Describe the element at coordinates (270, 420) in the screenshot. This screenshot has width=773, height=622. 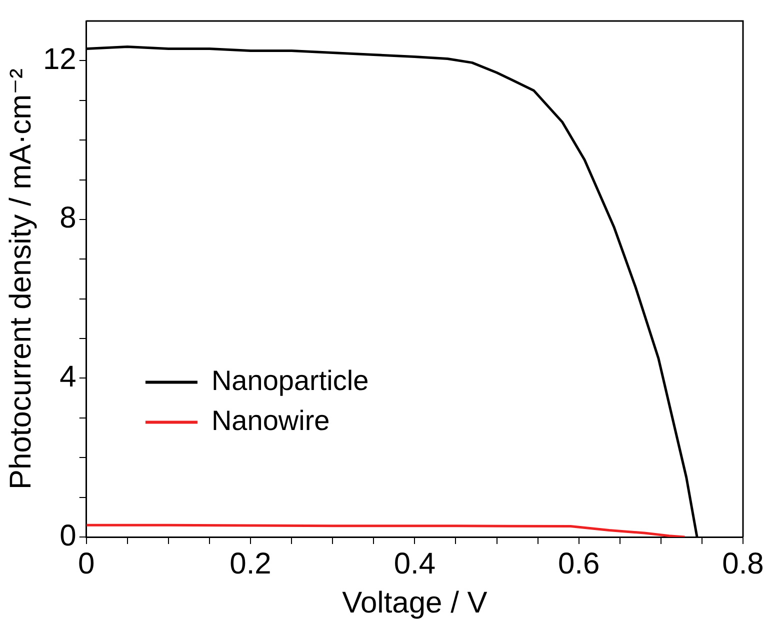
I see `legend-label: Nanowire` at that location.